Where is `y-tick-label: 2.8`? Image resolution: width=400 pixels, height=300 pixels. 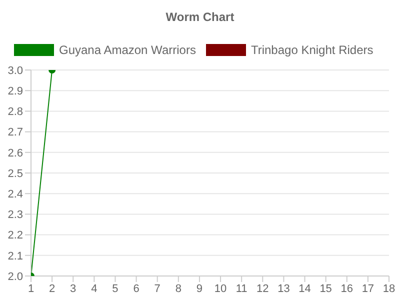 y-tick-label: 2.8 is located at coordinates (15, 112).